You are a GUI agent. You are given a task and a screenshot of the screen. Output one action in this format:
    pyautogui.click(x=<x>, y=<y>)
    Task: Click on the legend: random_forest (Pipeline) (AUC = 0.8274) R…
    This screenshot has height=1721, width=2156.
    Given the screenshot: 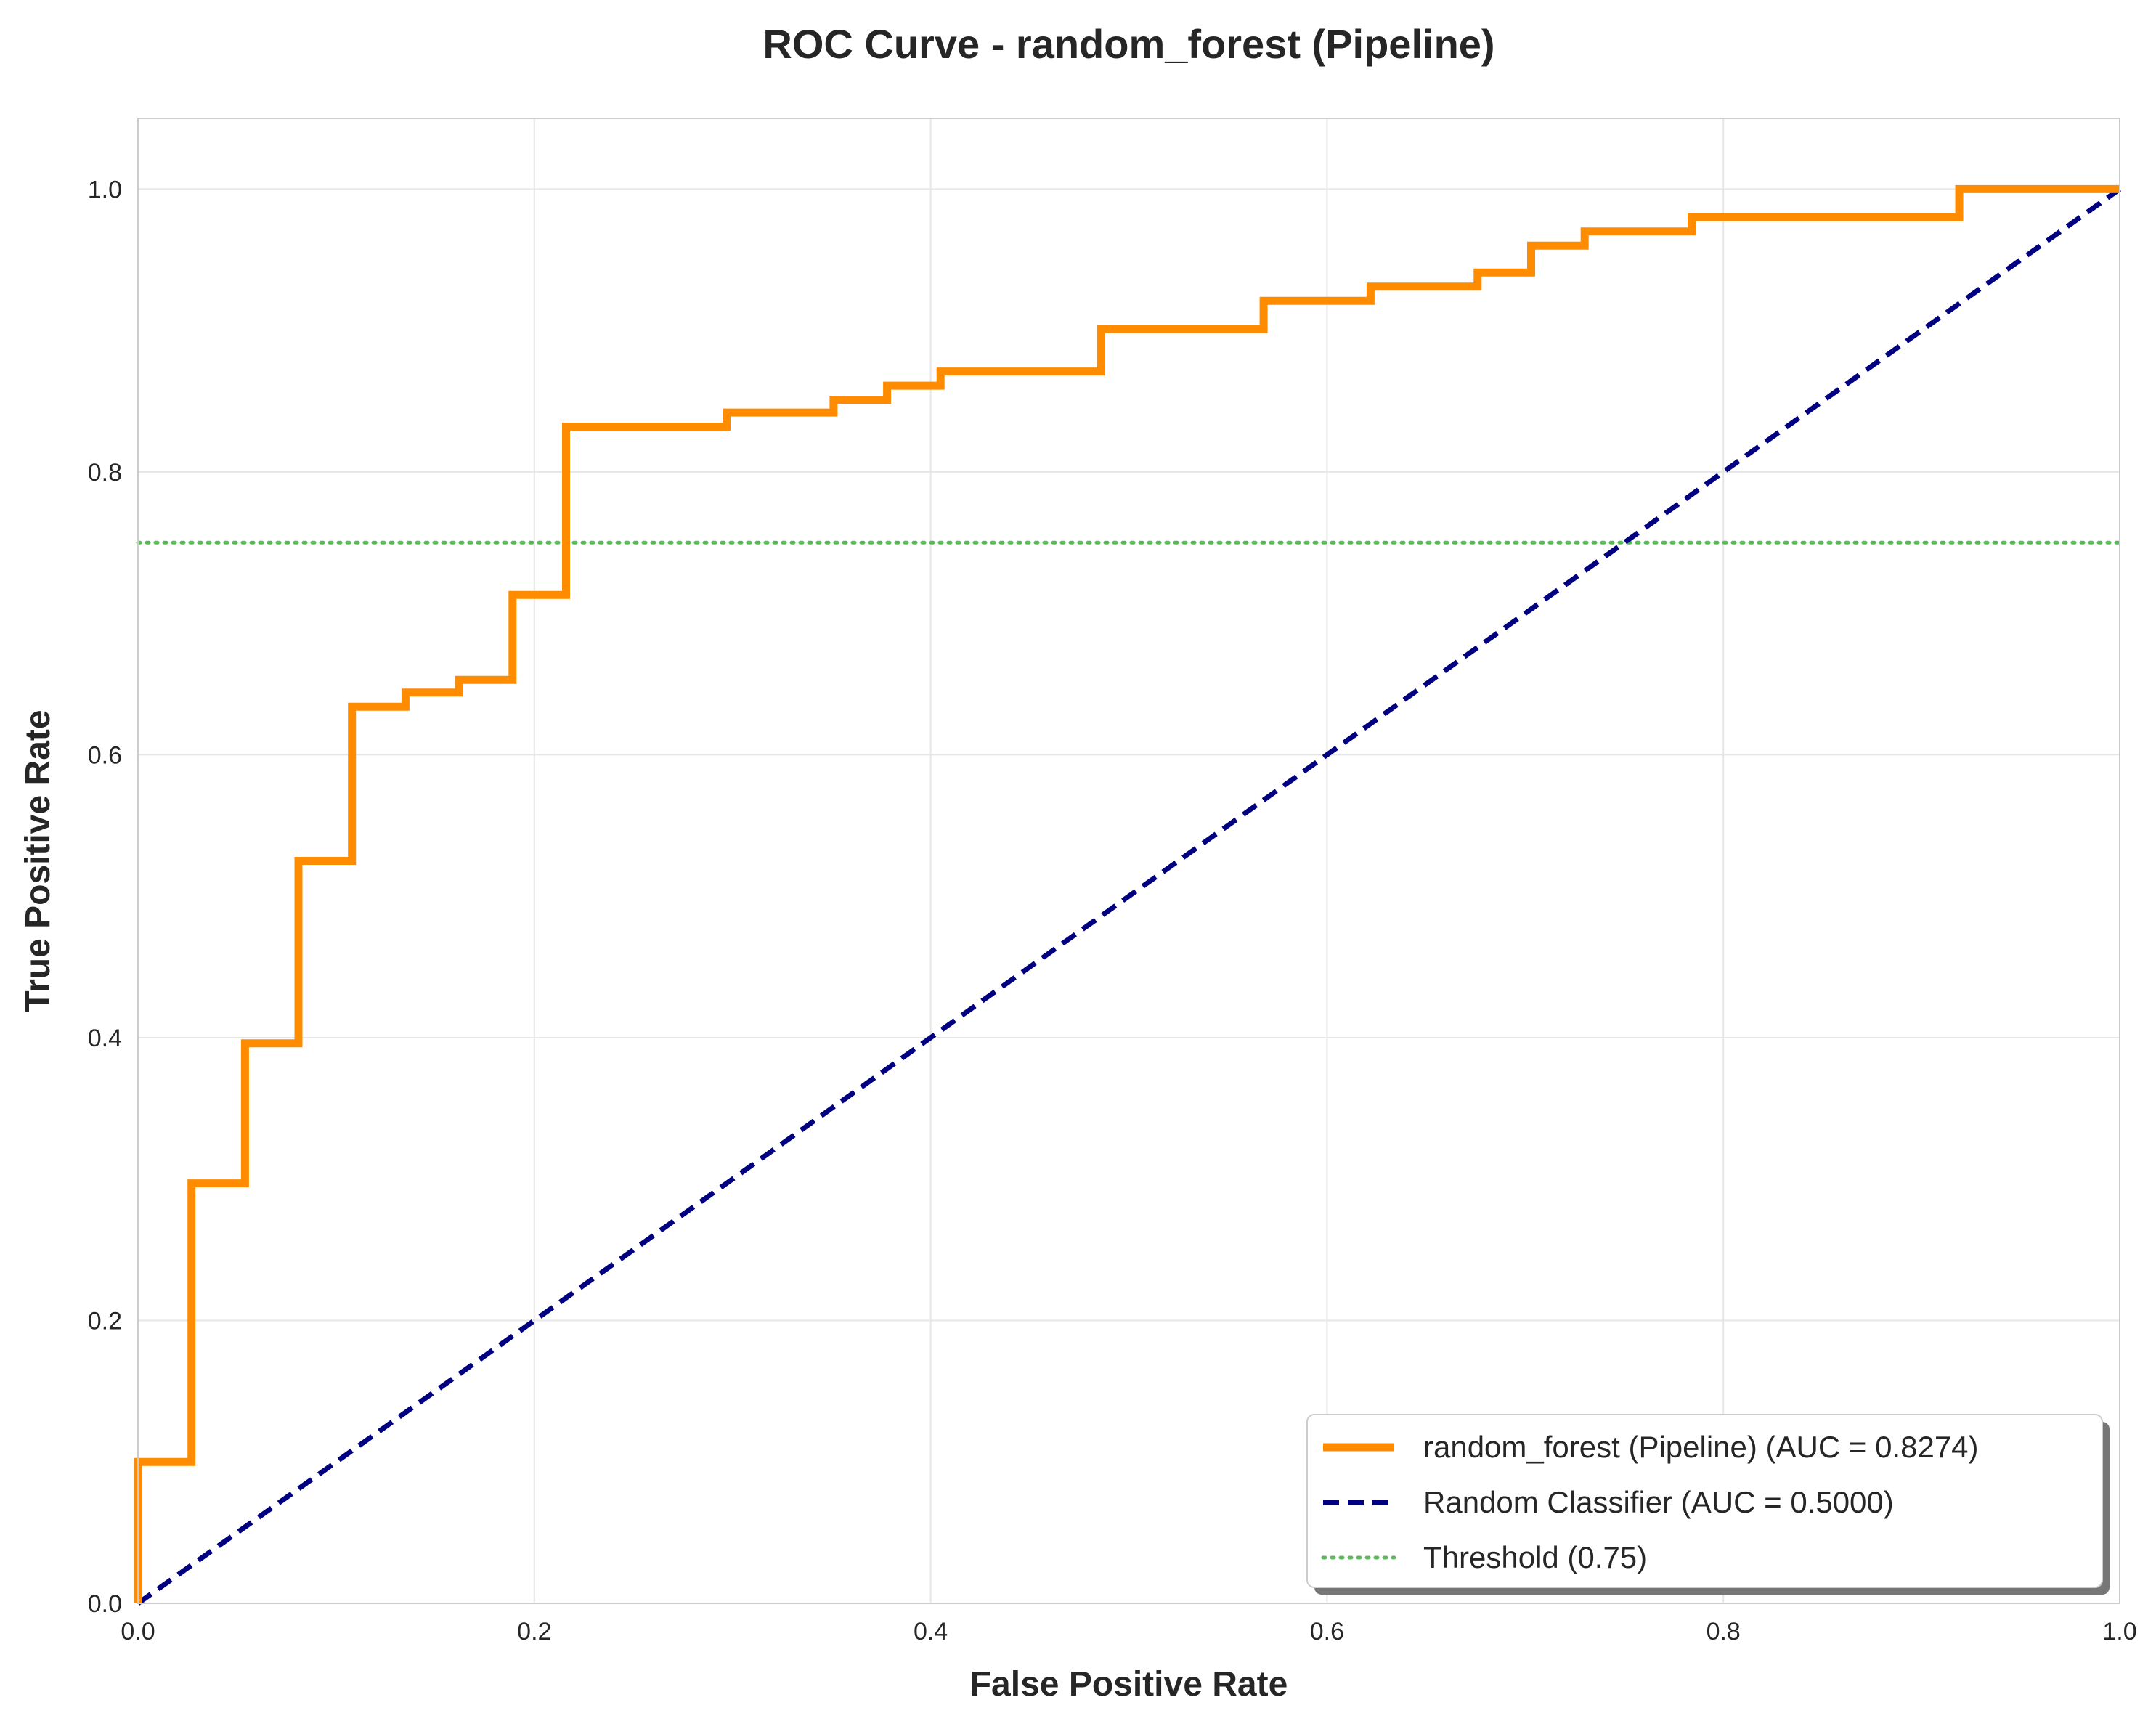 What is the action you would take?
    pyautogui.click(x=1708, y=1504)
    